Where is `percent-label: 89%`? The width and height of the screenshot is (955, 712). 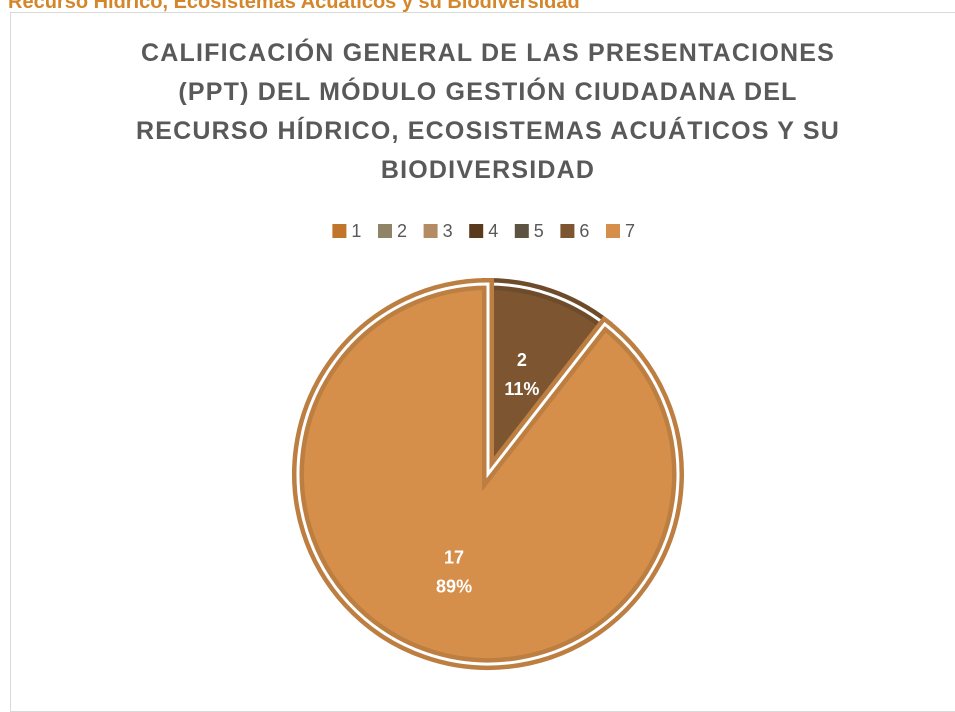
percent-label: 89% is located at coordinates (454, 587).